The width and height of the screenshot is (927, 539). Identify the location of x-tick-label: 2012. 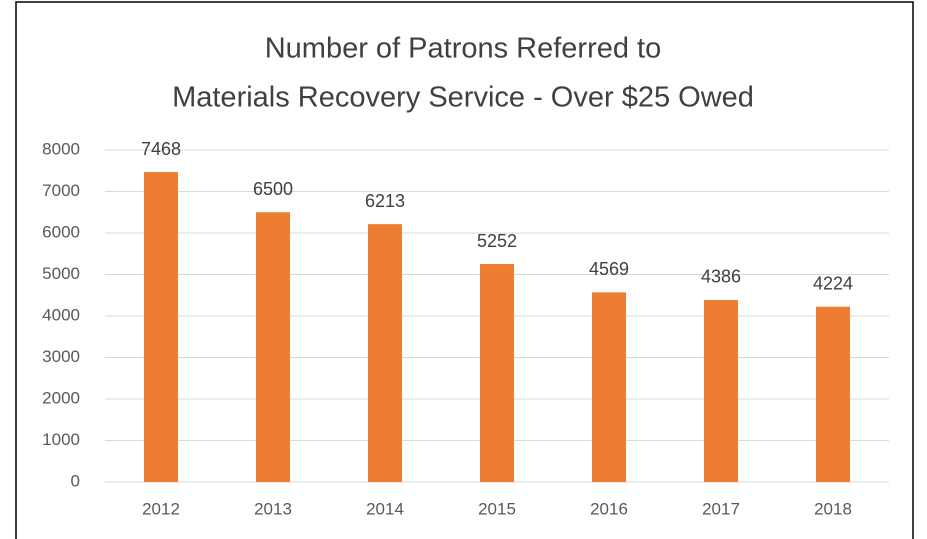
(161, 508).